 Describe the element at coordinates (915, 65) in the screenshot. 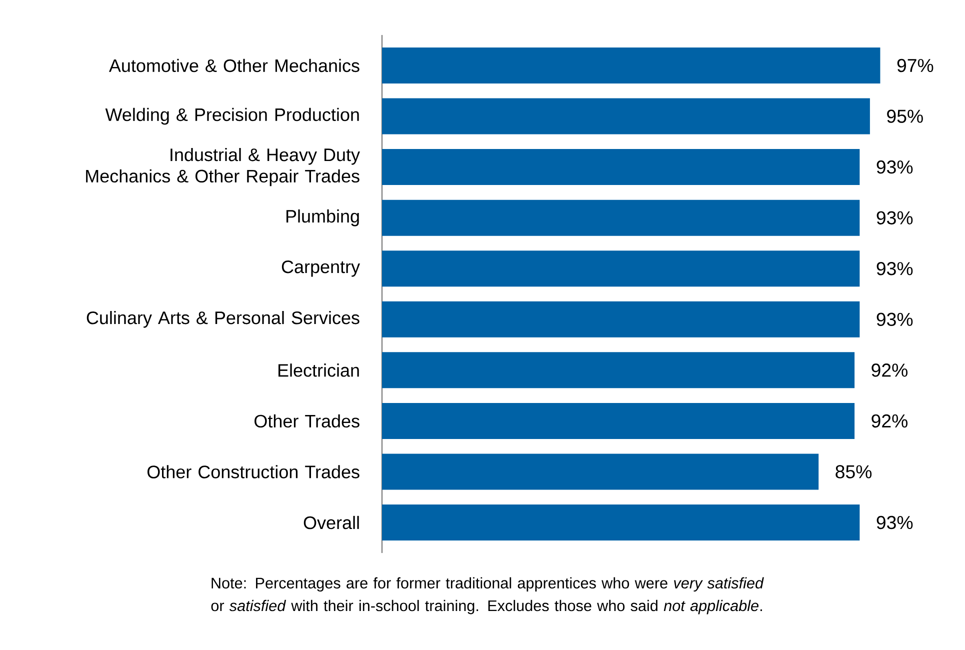

I see `data-label: 97%` at that location.